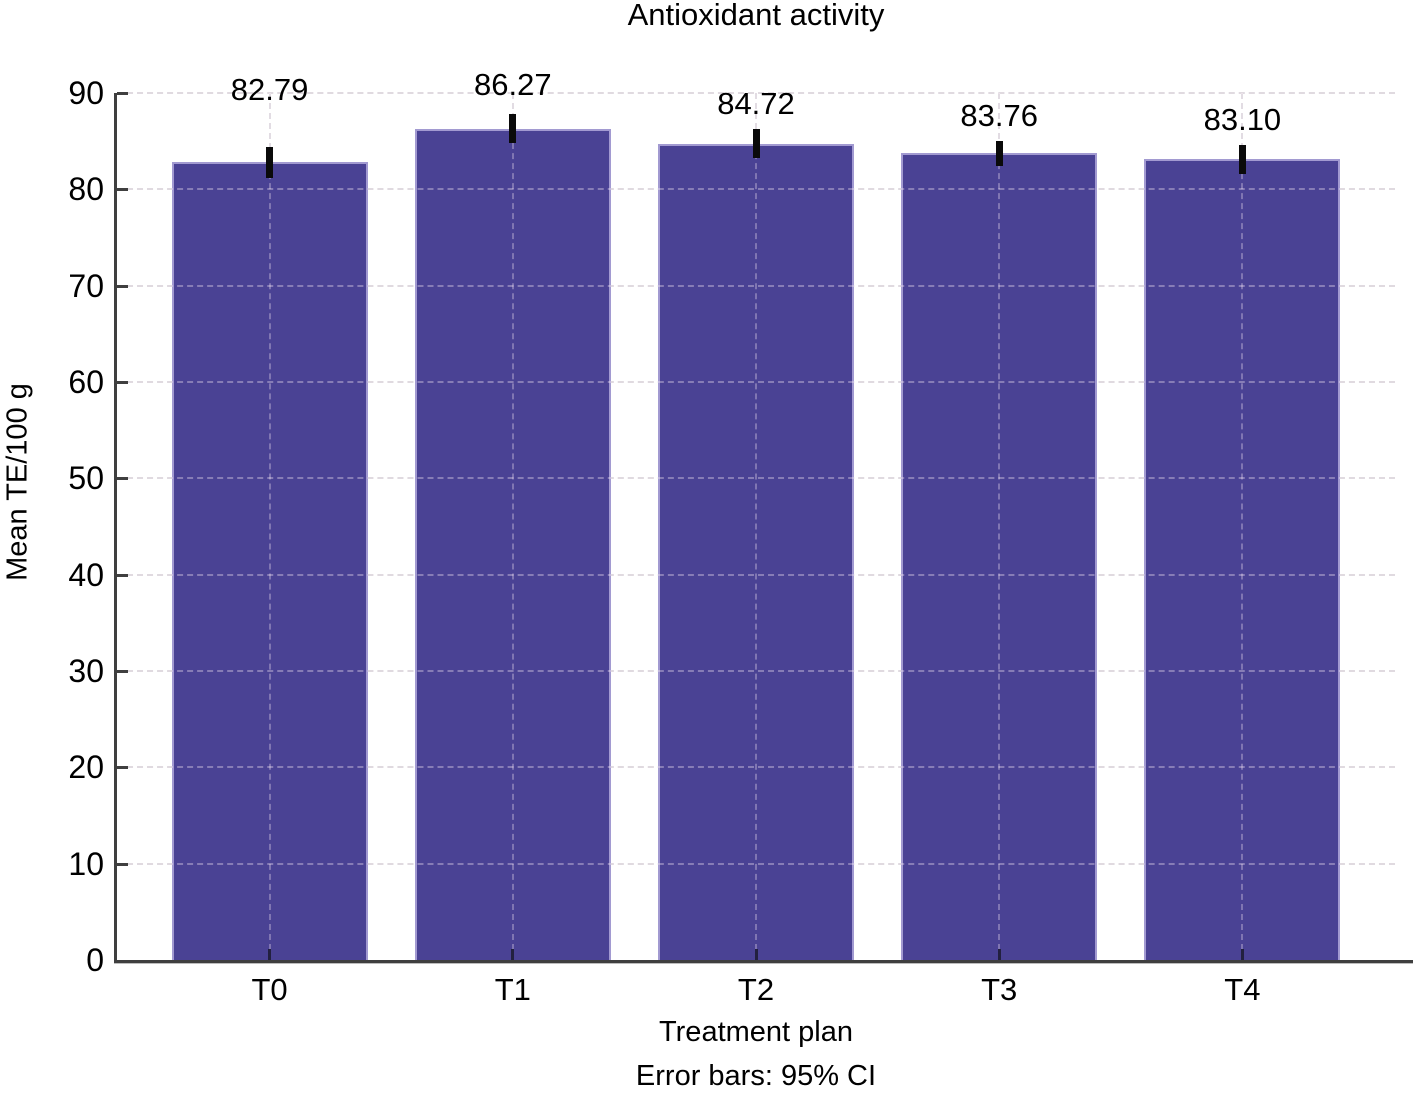 The image size is (1415, 1098). I want to click on bar-value-label: 86.27, so click(513, 85).